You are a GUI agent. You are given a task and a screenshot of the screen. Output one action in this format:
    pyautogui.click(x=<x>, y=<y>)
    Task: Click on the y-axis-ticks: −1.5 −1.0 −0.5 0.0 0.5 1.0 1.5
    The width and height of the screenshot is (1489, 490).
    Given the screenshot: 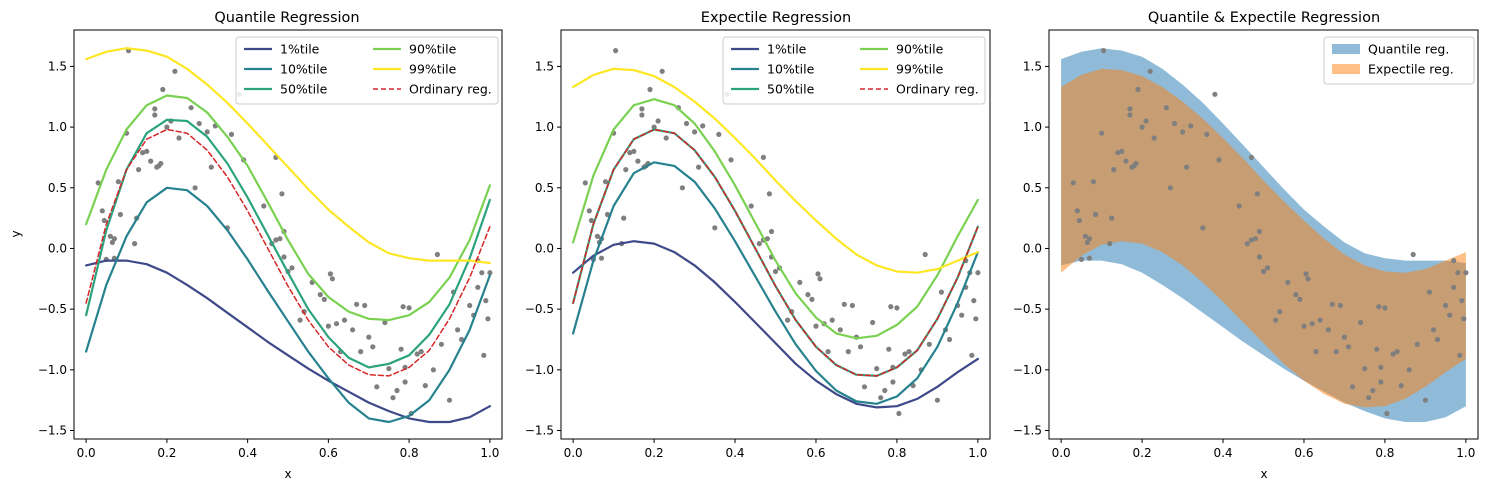 What is the action you would take?
    pyautogui.click(x=543, y=248)
    